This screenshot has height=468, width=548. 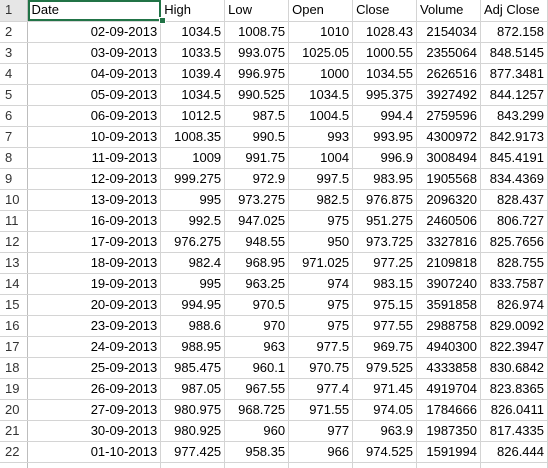 I want to click on table-cell: 822.3947, so click(x=514, y=347).